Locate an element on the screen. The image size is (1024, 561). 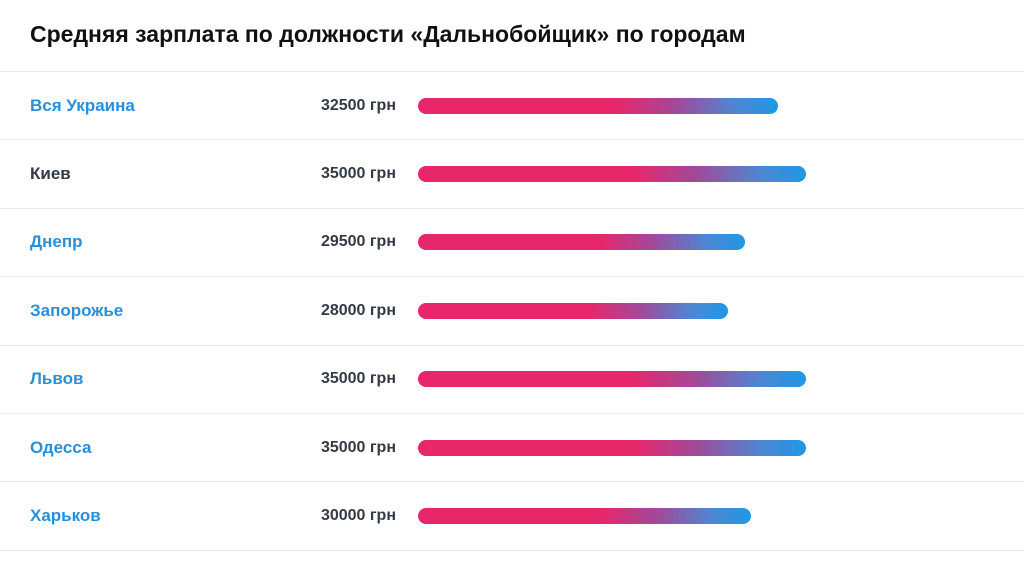
city-link-1: Киев is located at coordinates (50, 174).